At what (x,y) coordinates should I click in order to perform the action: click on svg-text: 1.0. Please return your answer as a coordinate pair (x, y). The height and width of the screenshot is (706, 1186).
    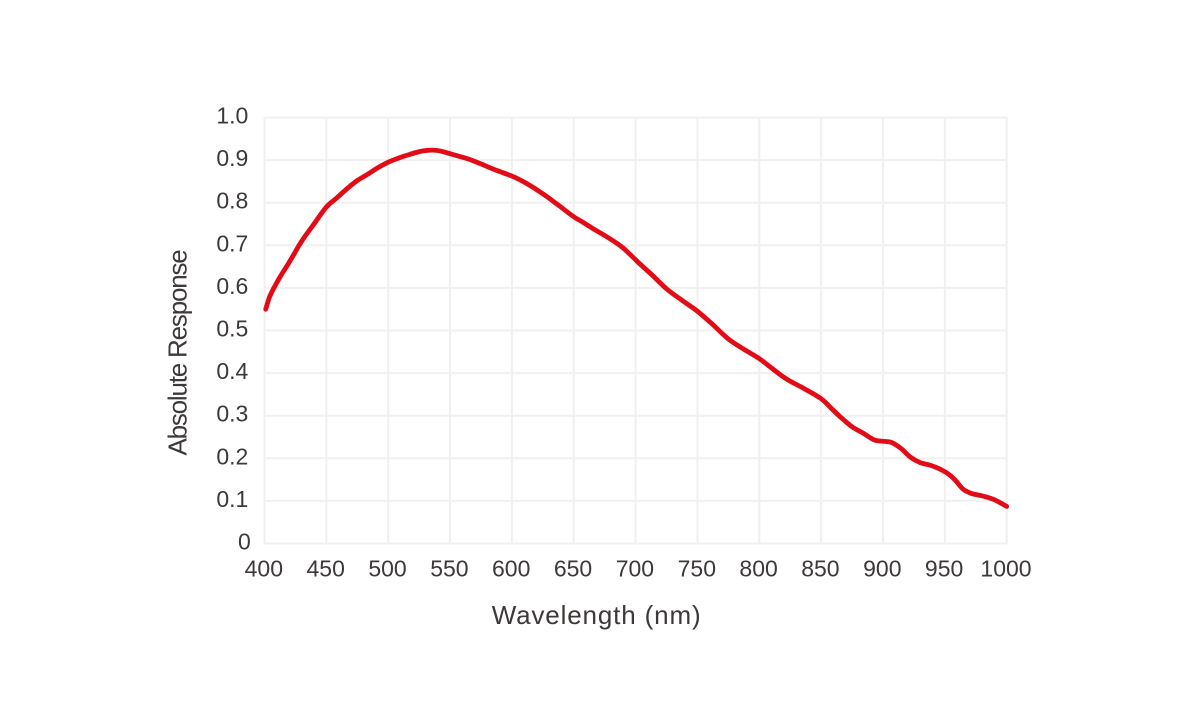
    Looking at the image, I should click on (232, 116).